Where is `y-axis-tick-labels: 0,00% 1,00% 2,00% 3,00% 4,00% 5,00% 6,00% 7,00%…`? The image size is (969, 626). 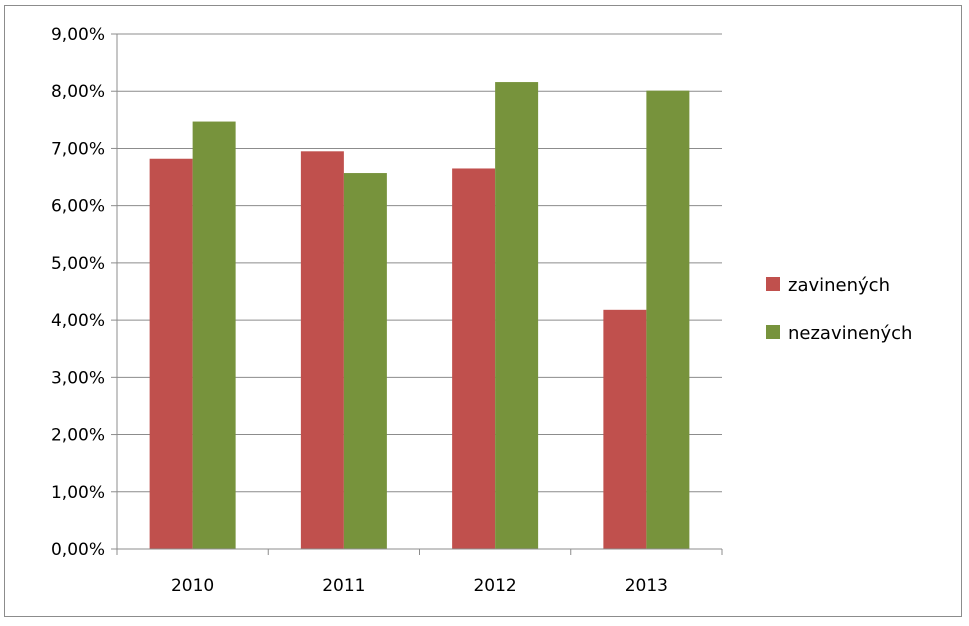 y-axis-tick-labels: 0,00% 1,00% 2,00% 3,00% 4,00% 5,00% 6,00% 7,00%… is located at coordinates (78, 292).